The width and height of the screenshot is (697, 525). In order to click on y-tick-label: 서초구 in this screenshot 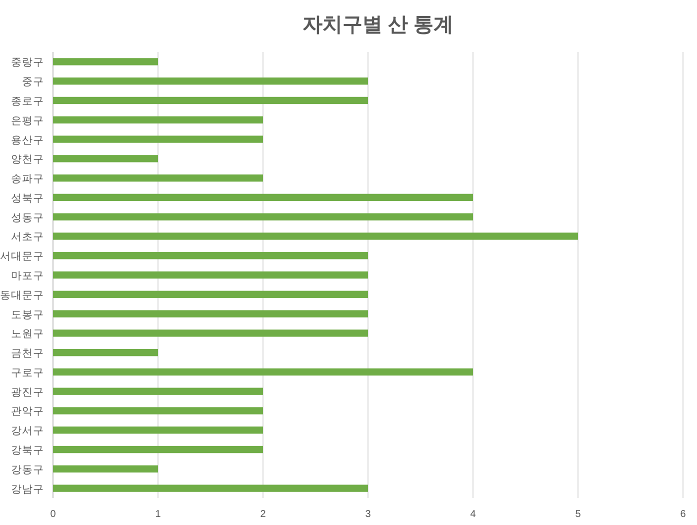, I will do `click(27, 237)`.